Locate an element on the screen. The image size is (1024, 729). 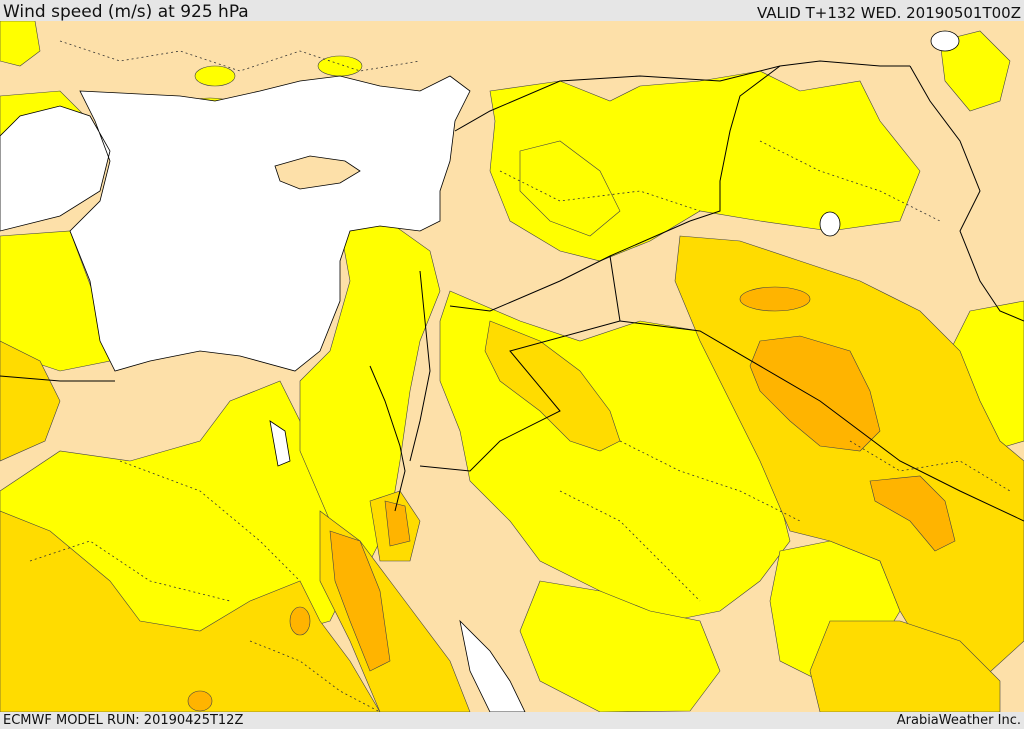
model-run-label: ECMWF MODEL RUN: 20190425T12Z is located at coordinates (123, 720).